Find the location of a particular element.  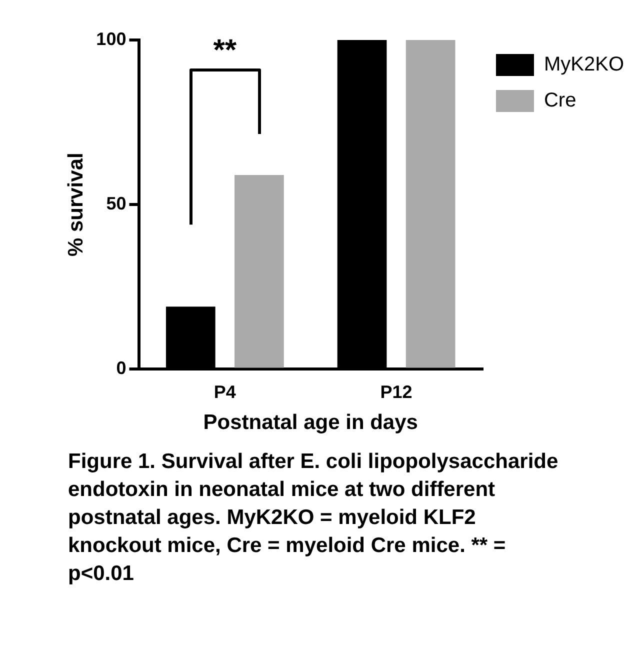

x-tick-label: P12 is located at coordinates (396, 392).